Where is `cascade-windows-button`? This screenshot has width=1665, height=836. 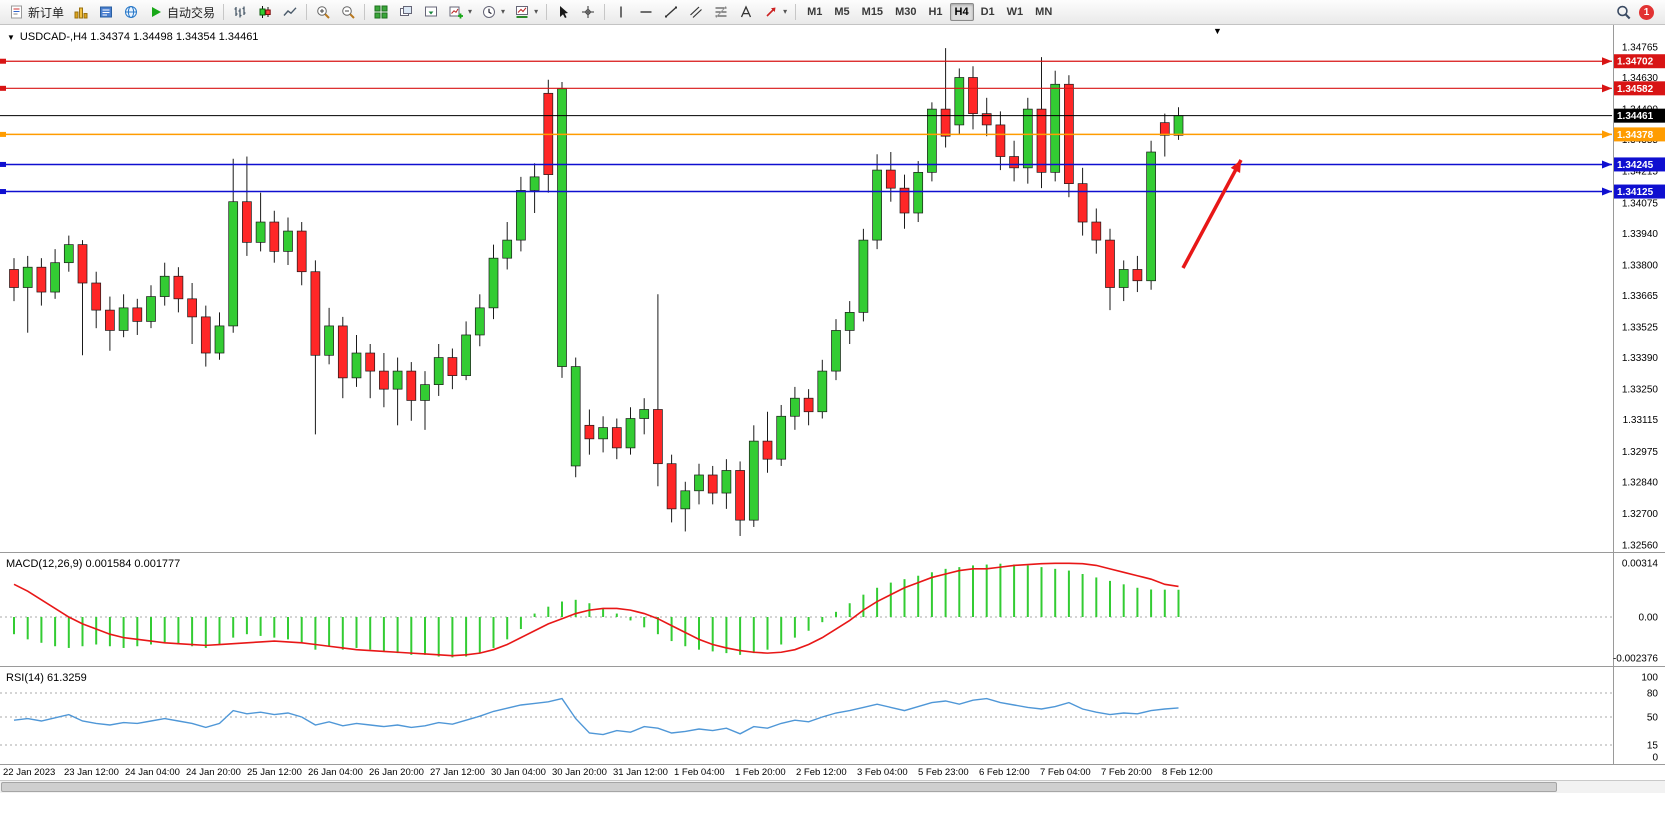 cascade-windows-button is located at coordinates (406, 12).